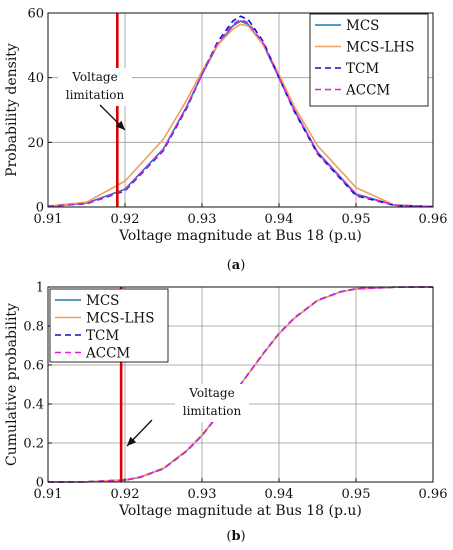 This screenshot has height=550, width=453. Describe the element at coordinates (35, 14) in the screenshot. I see `y-tick-label: 60` at that location.